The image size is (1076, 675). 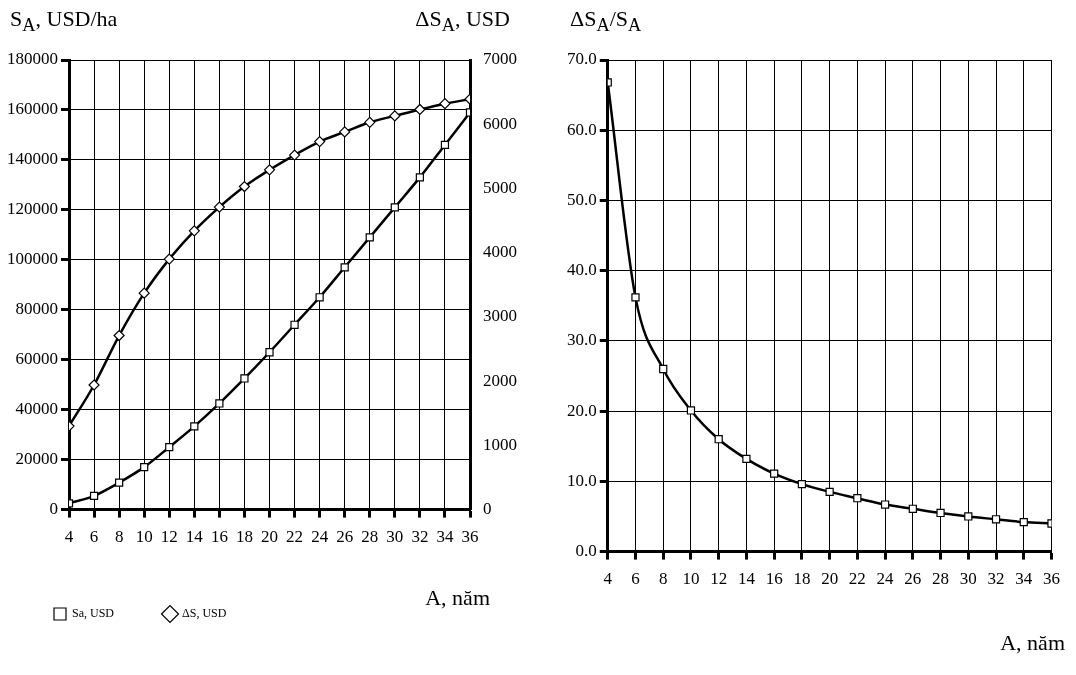 I want to click on y2-tick-label: 3000, so click(x=500, y=316).